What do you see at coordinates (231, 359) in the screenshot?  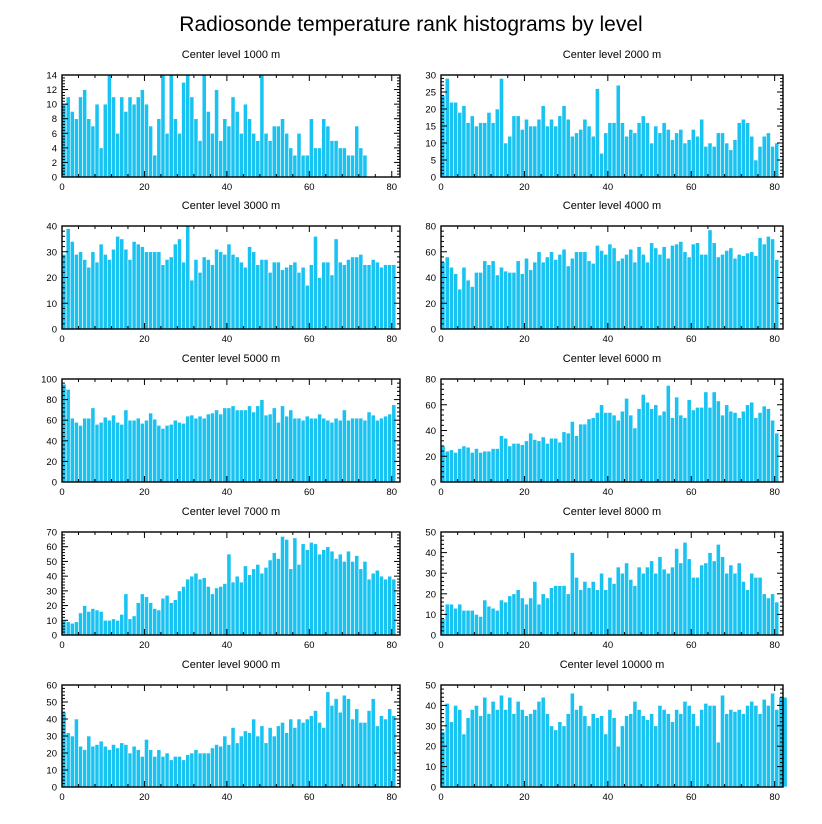 I see `panel-title: Center level 5000 m` at bounding box center [231, 359].